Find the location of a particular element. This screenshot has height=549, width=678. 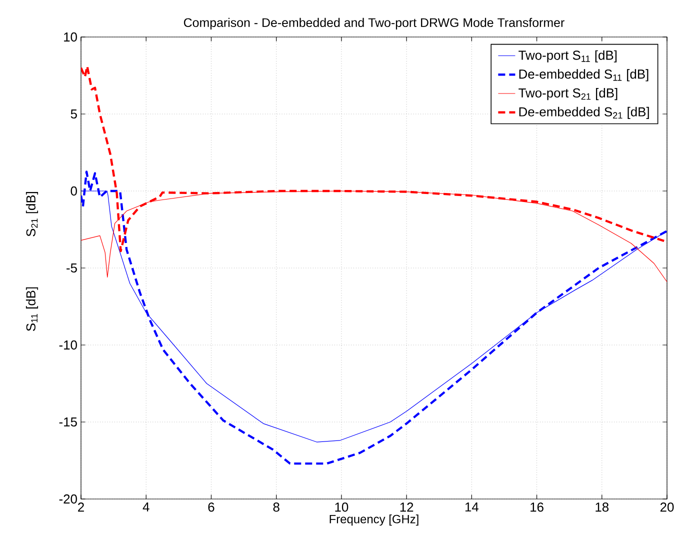

legend-label: Two-port S$_{21}$ [dB] is located at coordinates (568, 94).